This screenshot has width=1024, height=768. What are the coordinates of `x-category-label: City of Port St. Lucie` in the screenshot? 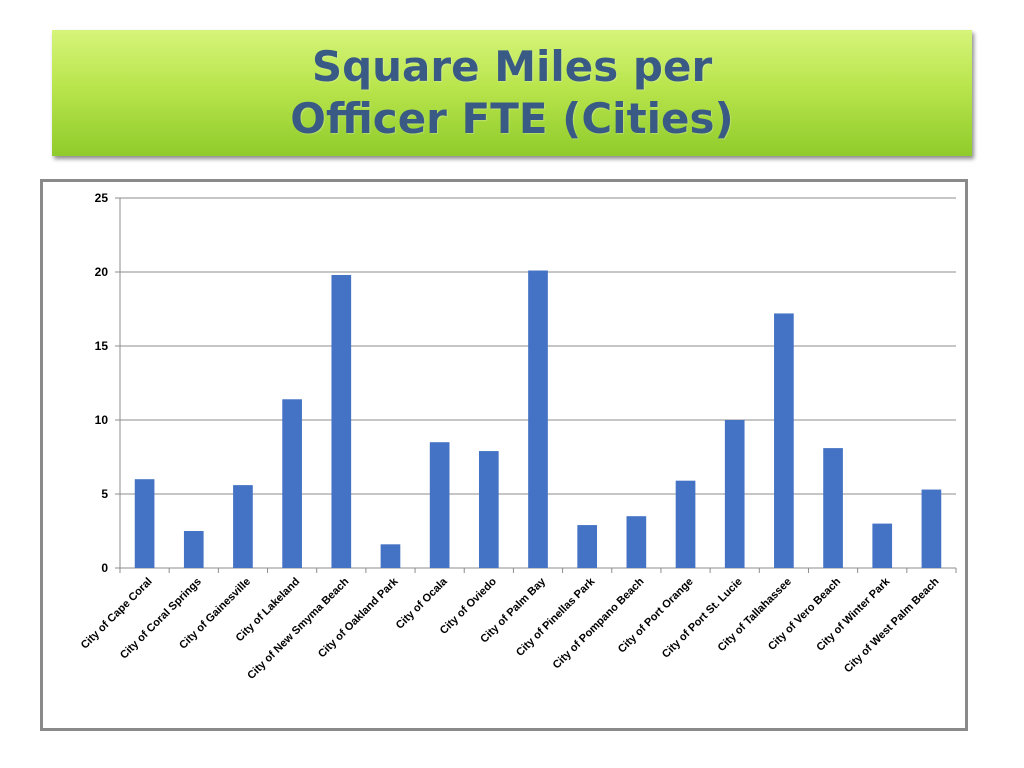 It's located at (702, 618).